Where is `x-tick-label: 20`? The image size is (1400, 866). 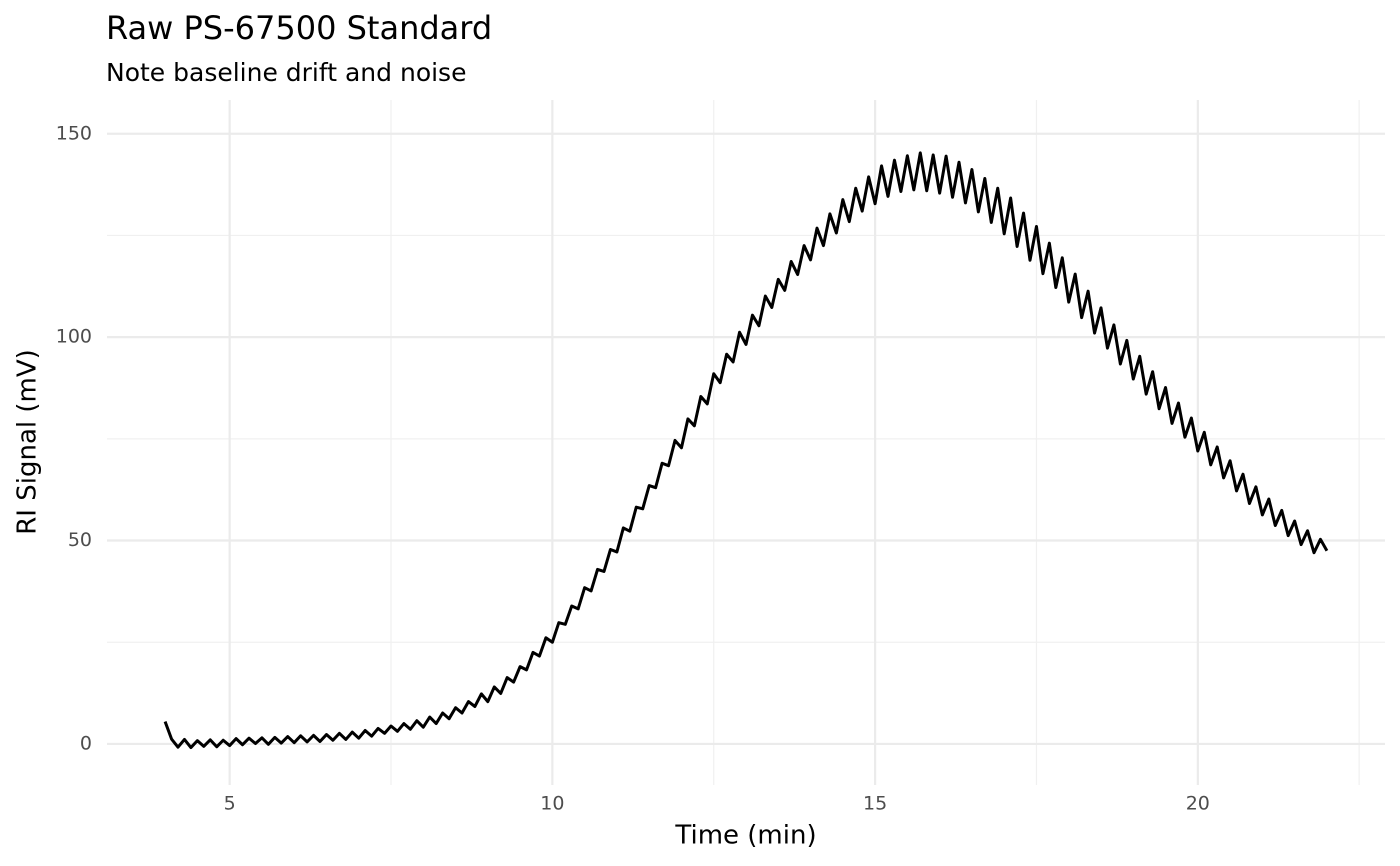
x-tick-label: 20 is located at coordinates (1198, 804).